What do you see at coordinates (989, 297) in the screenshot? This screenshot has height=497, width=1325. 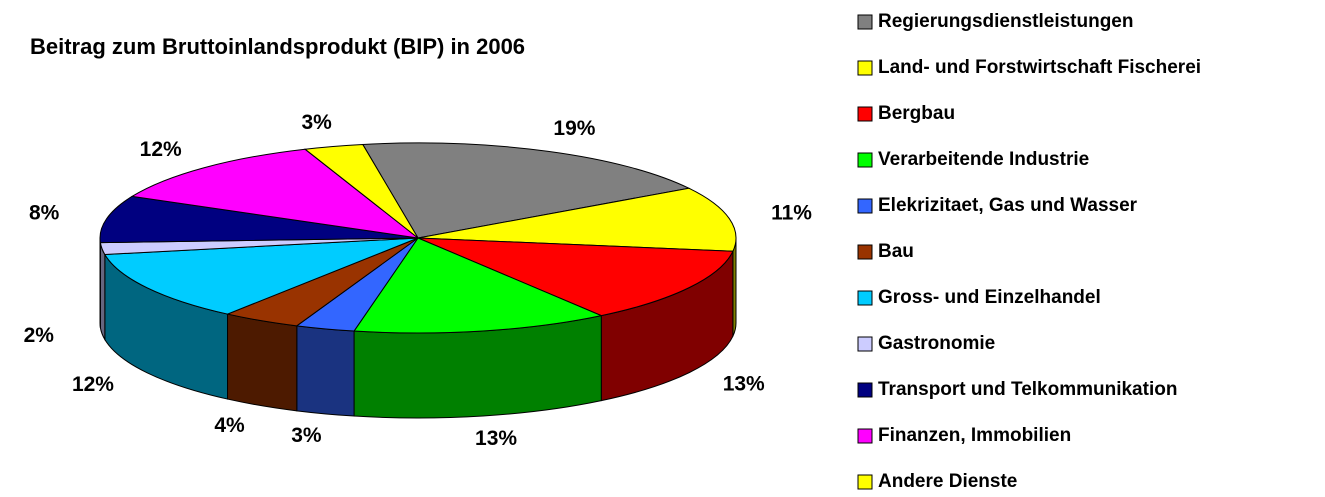 I see `legend-label: Gross- und Einzelhandel` at bounding box center [989, 297].